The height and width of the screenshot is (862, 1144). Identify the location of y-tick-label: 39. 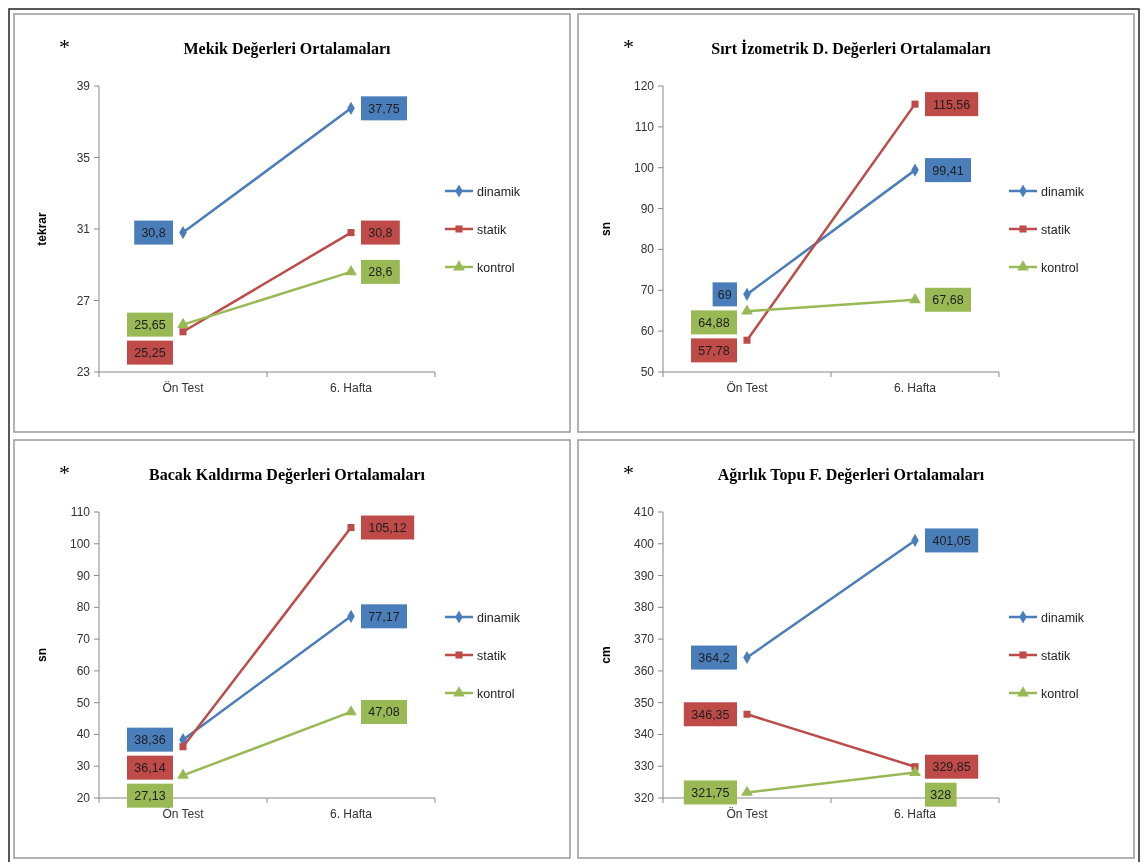
(83, 86).